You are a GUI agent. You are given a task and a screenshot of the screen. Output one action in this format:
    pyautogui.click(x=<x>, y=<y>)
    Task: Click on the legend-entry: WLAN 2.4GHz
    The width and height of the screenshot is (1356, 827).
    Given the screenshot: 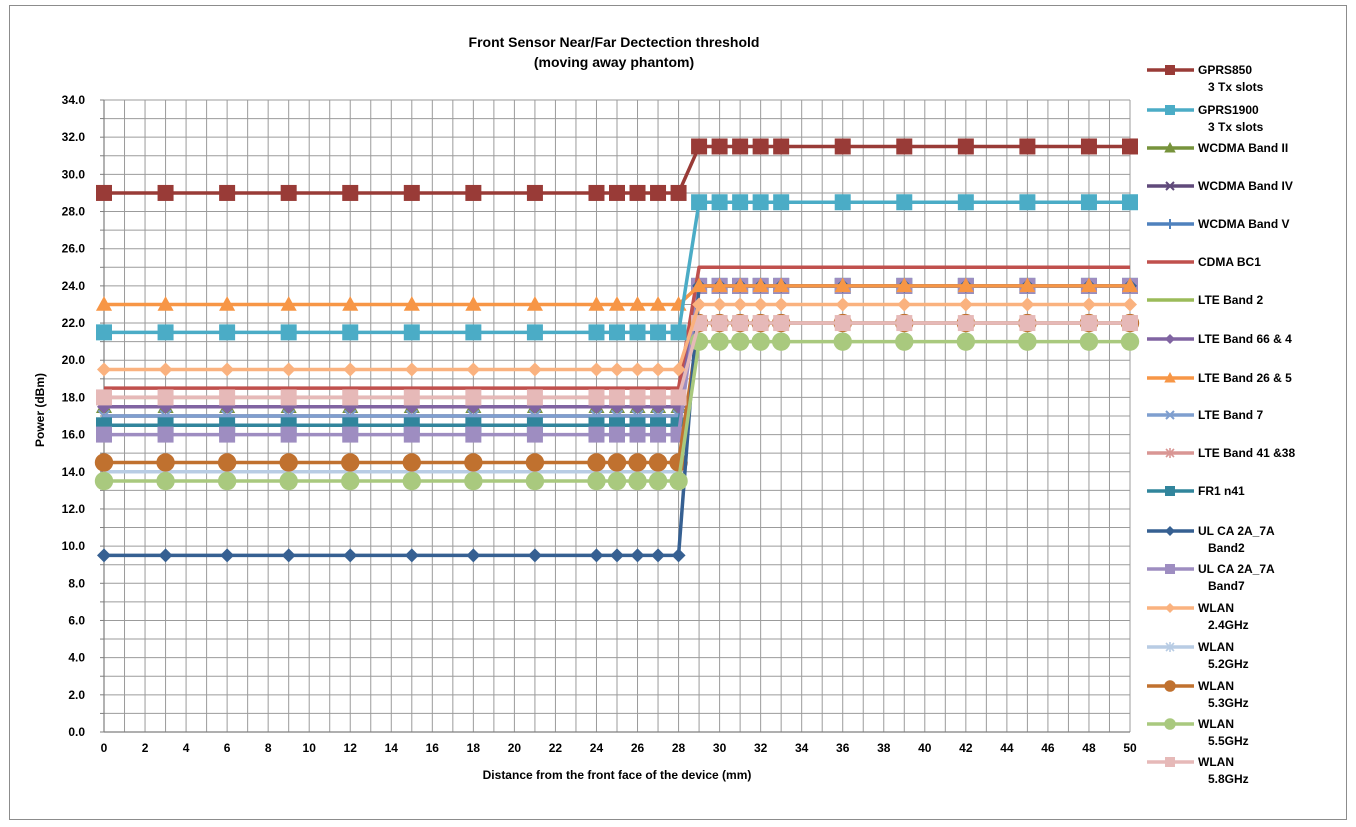 What is the action you would take?
    pyautogui.click(x=1198, y=616)
    